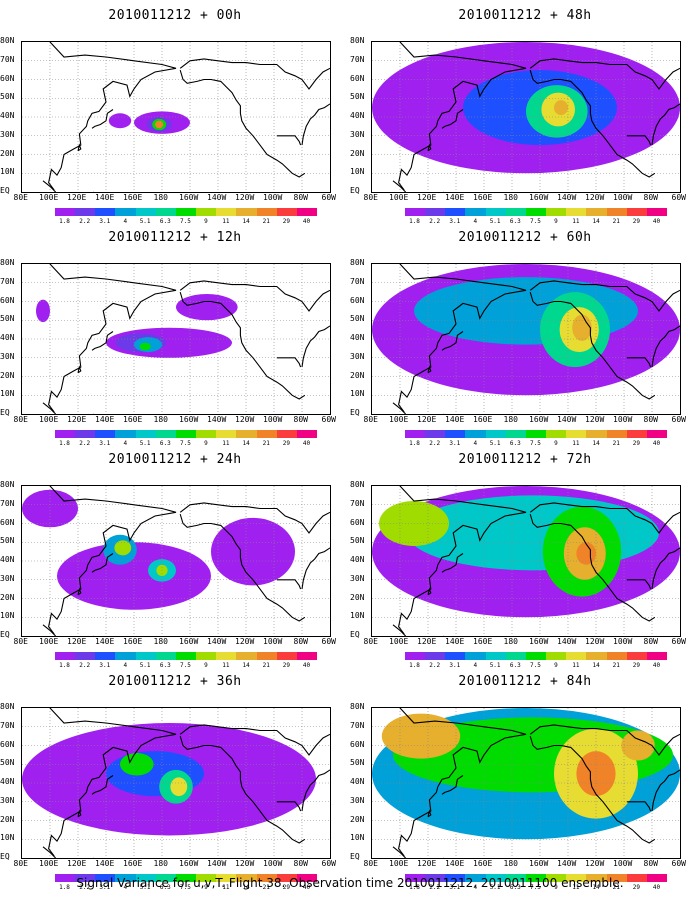 The height and width of the screenshot is (900, 700). Describe the element at coordinates (525, 15) in the screenshot. I see `panel-title: 2010011212 + 48h` at that location.